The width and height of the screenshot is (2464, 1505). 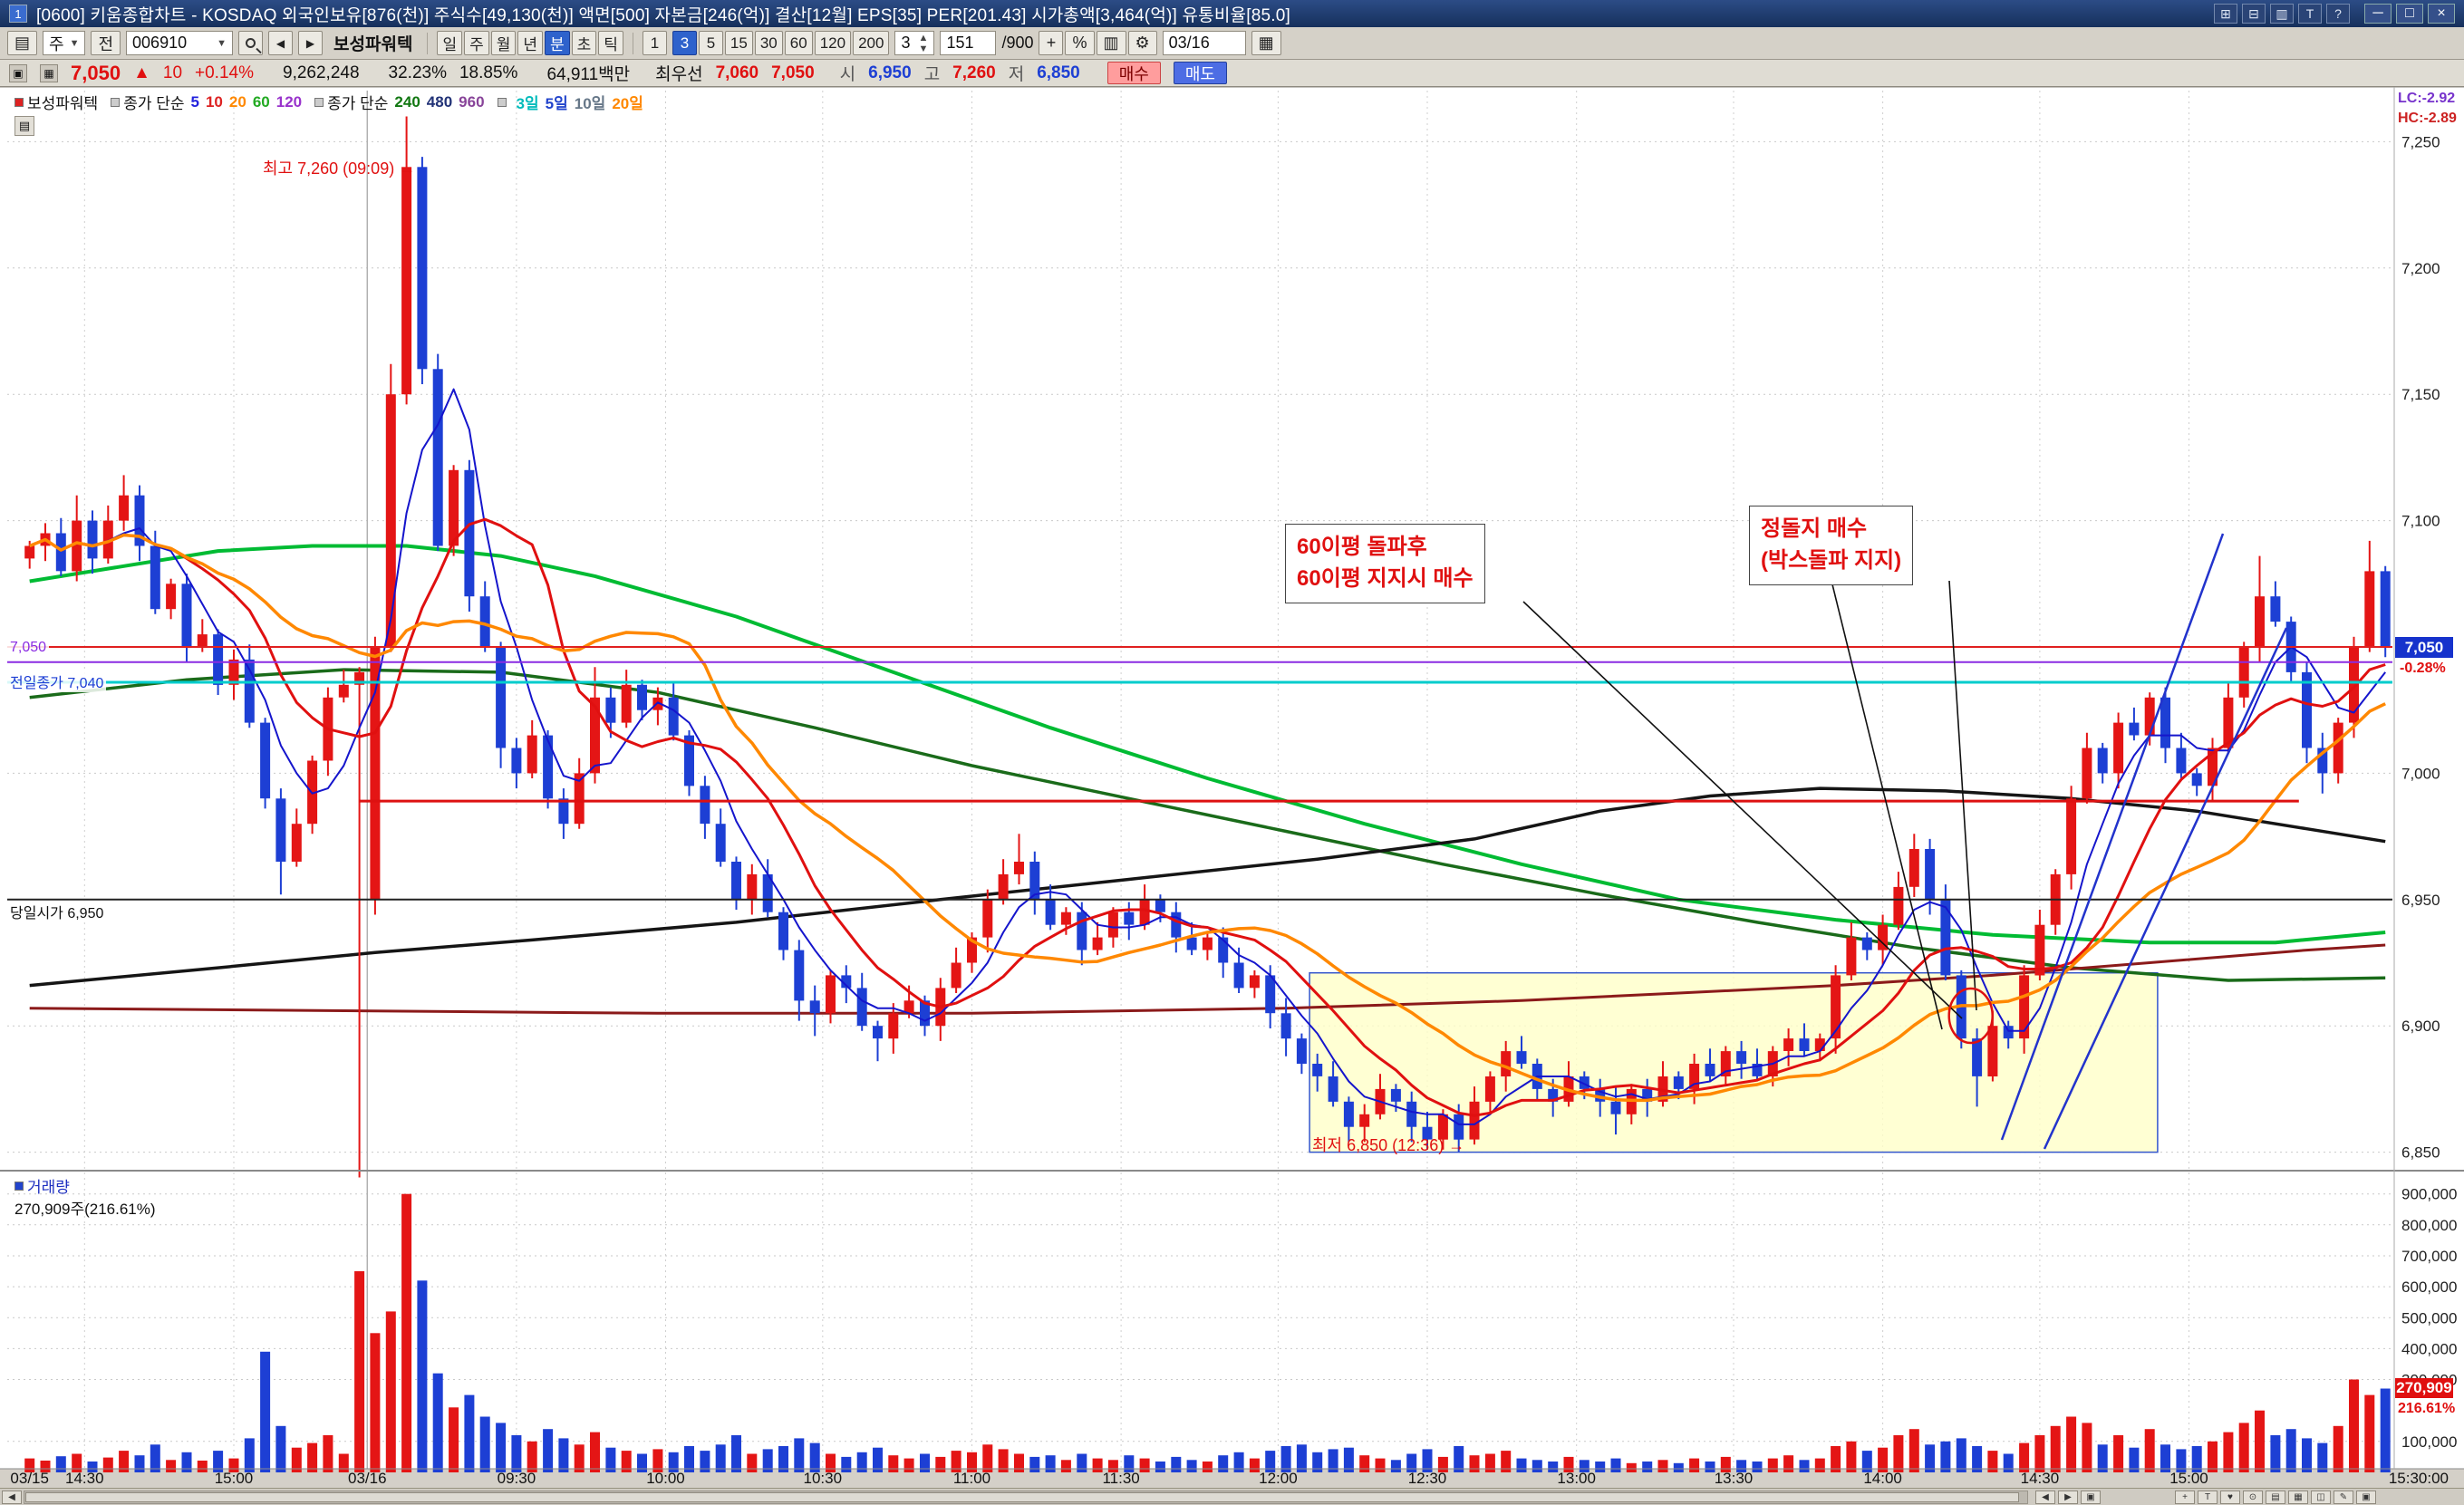 What do you see at coordinates (1831, 546) in the screenshot?
I see `annotation-box-2: 정돌지 매수 (박스돌파 지지)` at bounding box center [1831, 546].